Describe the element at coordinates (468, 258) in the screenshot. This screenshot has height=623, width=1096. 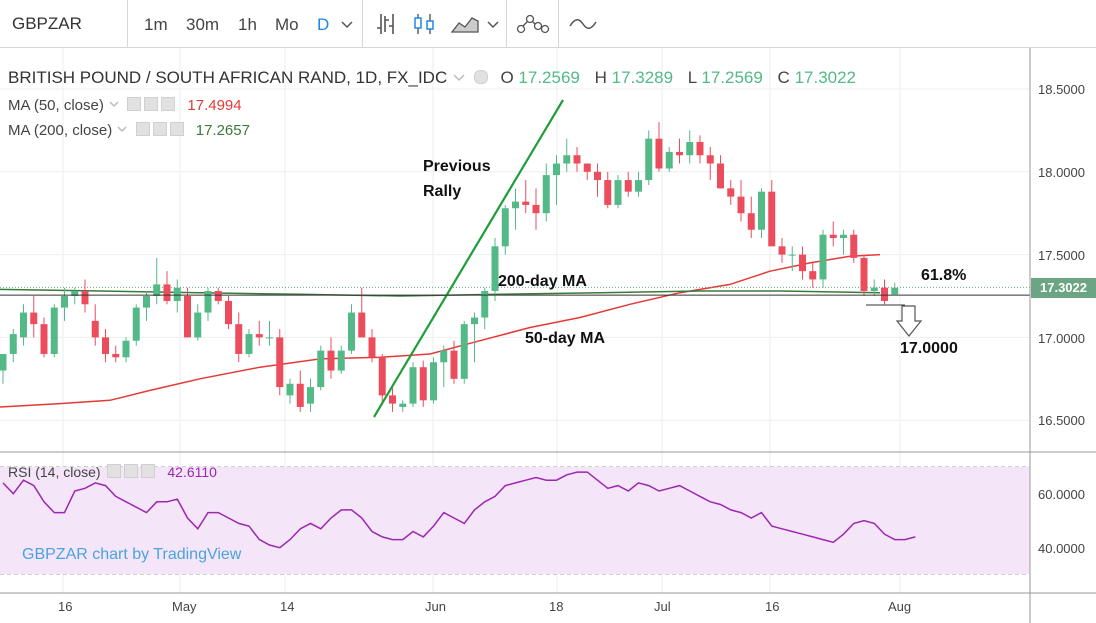
I see `previous-rally-line` at that location.